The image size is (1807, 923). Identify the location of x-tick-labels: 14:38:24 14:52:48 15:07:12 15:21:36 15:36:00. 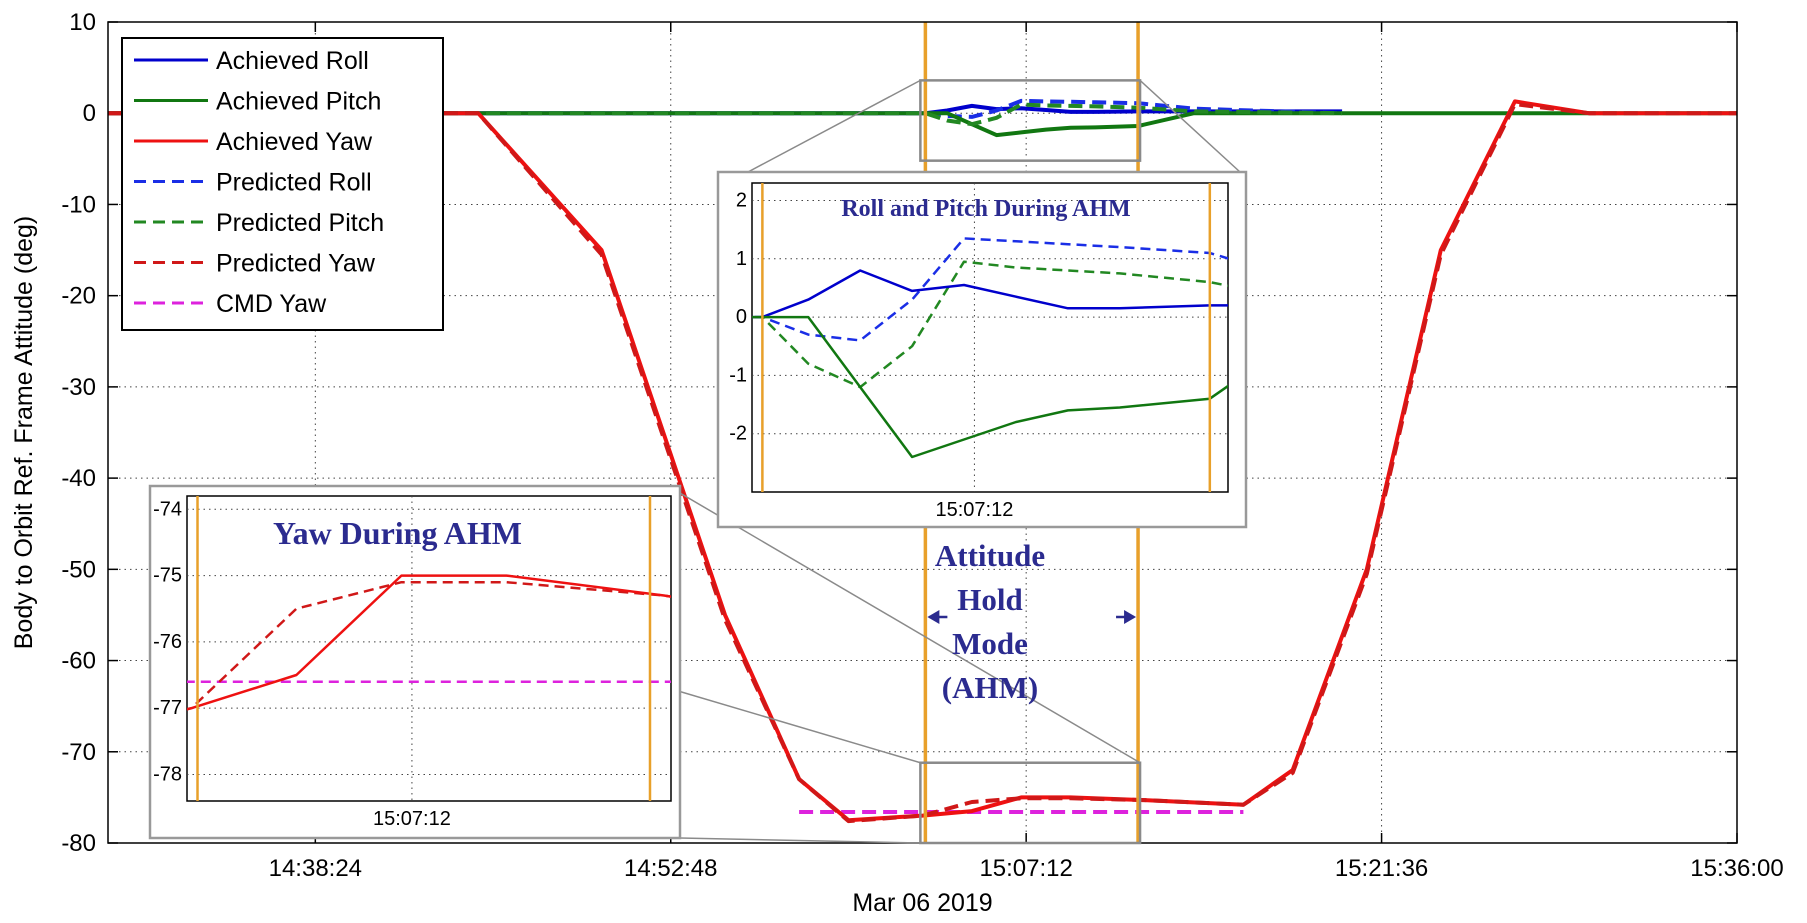
(1026, 868).